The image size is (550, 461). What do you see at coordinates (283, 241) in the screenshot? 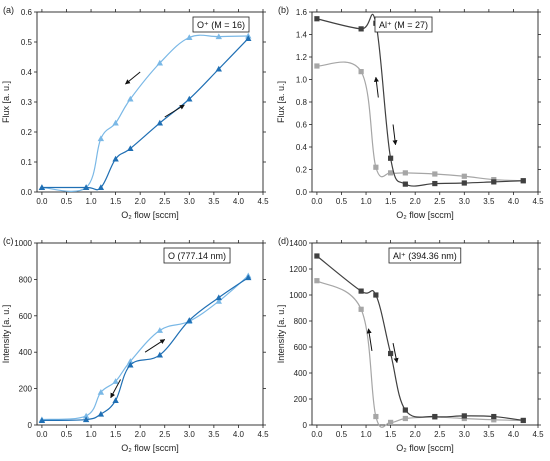
I see `panel-label: (d)` at bounding box center [283, 241].